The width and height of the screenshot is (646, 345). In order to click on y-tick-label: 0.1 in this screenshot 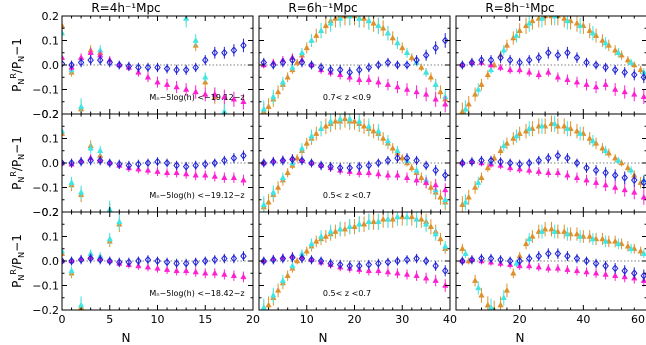, I will do `click(51, 139)`.